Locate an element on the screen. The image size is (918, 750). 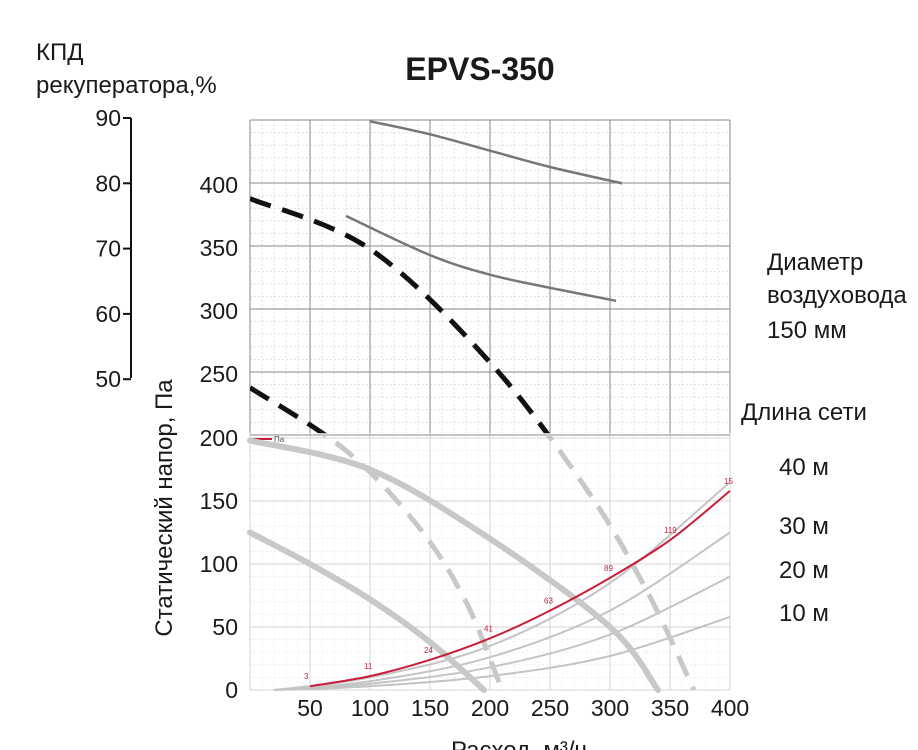
system-curve-point-label: 3 is located at coordinates (306, 676).